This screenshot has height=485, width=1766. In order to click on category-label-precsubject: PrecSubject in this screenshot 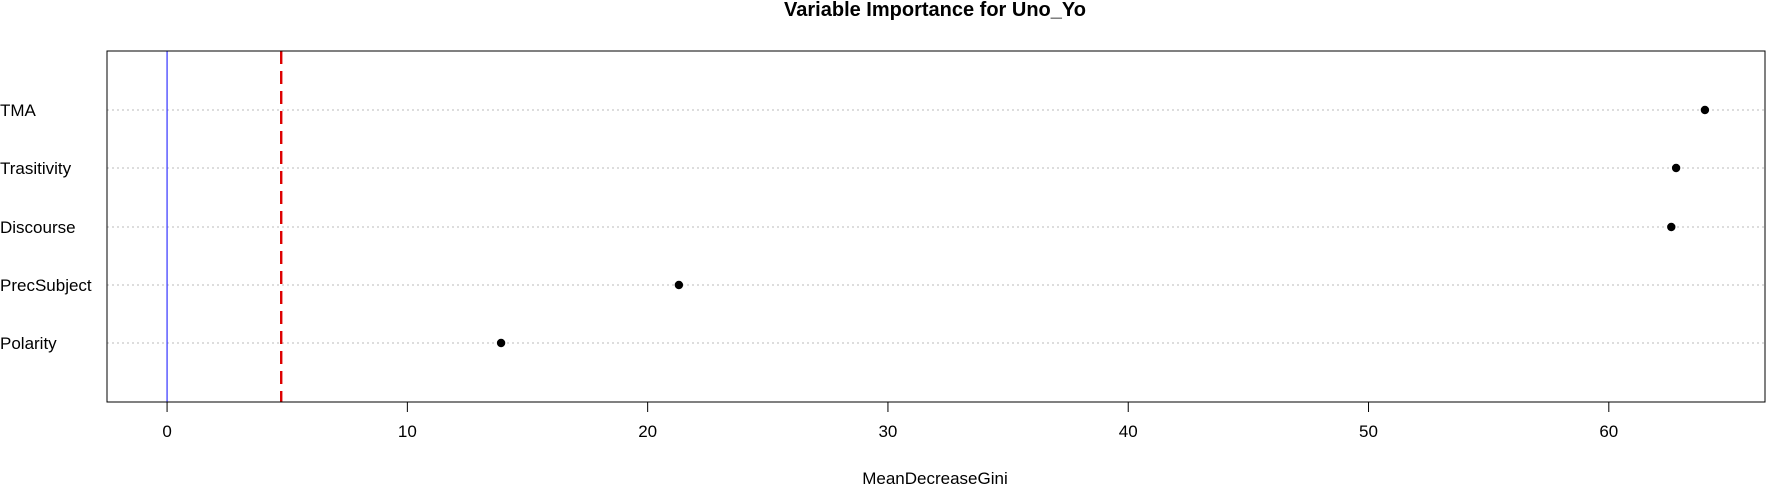, I will do `click(46, 285)`.